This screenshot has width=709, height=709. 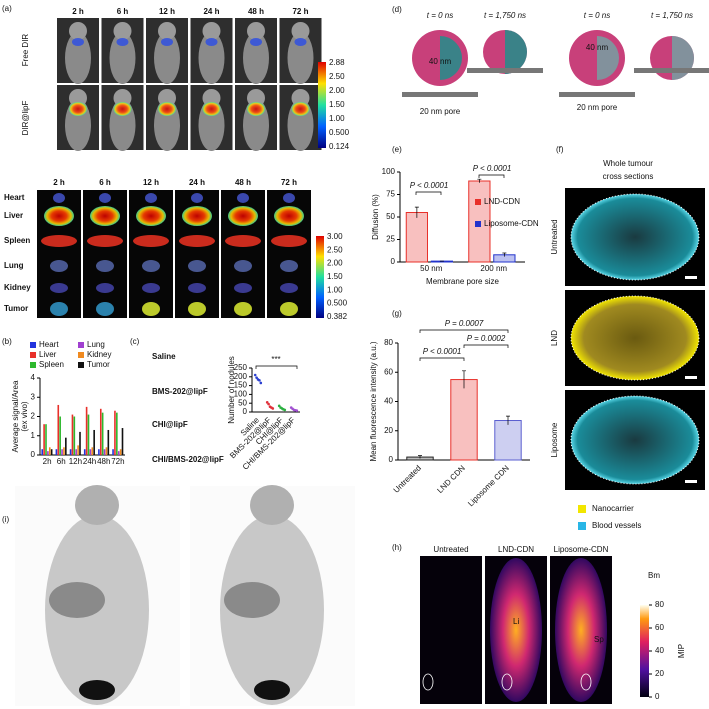 I want to click on colorbar, so click(x=644, y=651).